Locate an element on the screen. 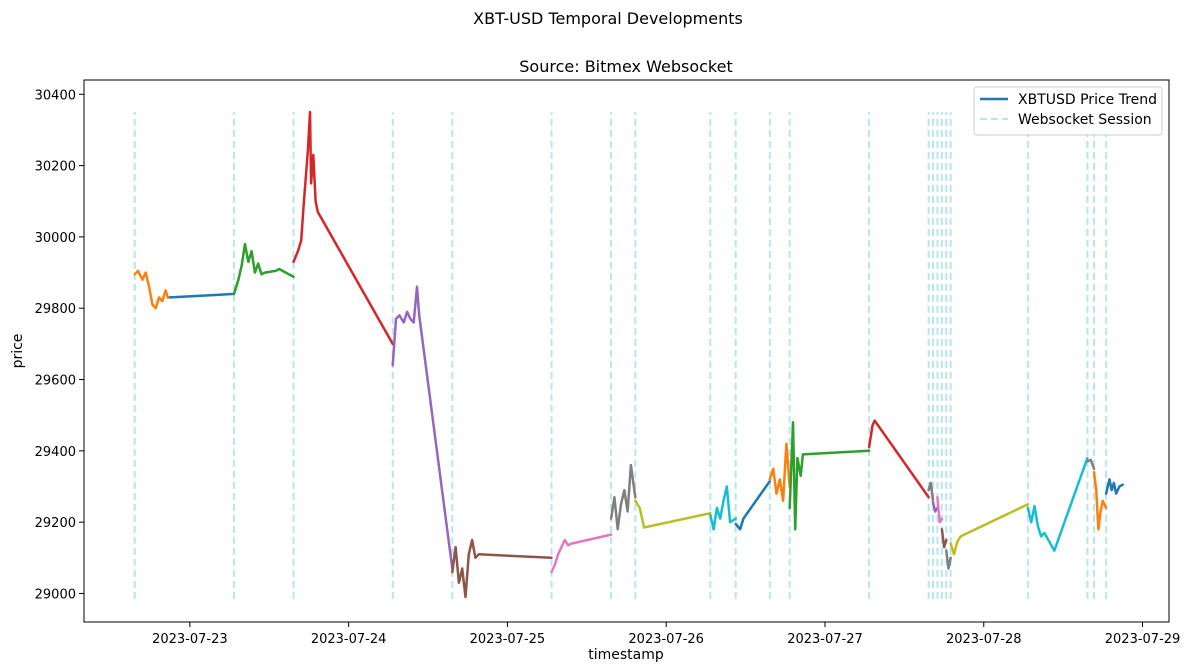 Image resolution: width=1195 pixels, height=672 pixels. x-tick-label: 2023-07-27 is located at coordinates (825, 639).